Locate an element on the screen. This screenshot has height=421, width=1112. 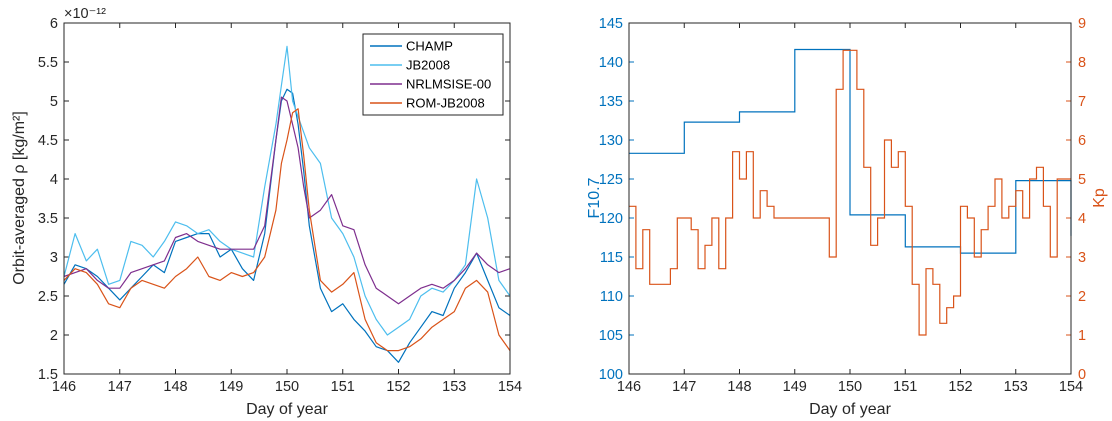
legend-box is located at coordinates (433, 74).